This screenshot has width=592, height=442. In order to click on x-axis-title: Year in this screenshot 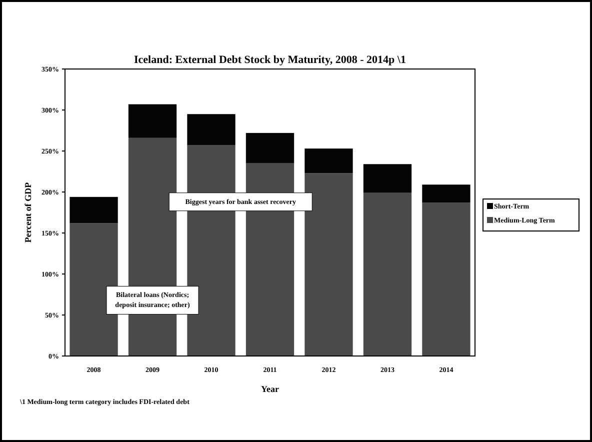, I will do `click(270, 389)`.